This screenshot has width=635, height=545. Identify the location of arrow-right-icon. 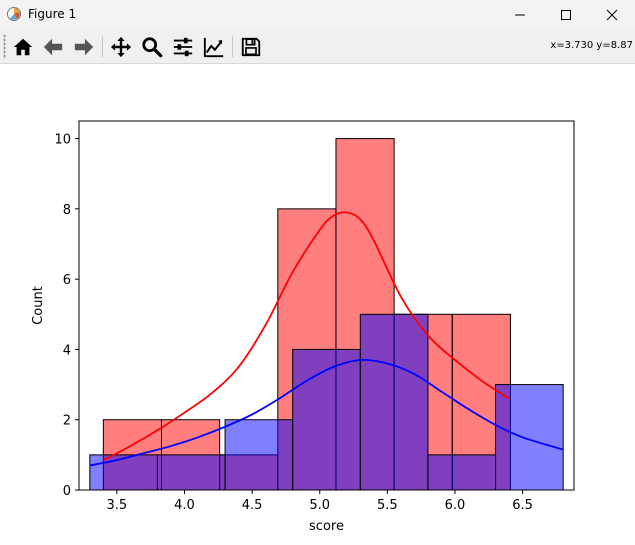
(84, 47).